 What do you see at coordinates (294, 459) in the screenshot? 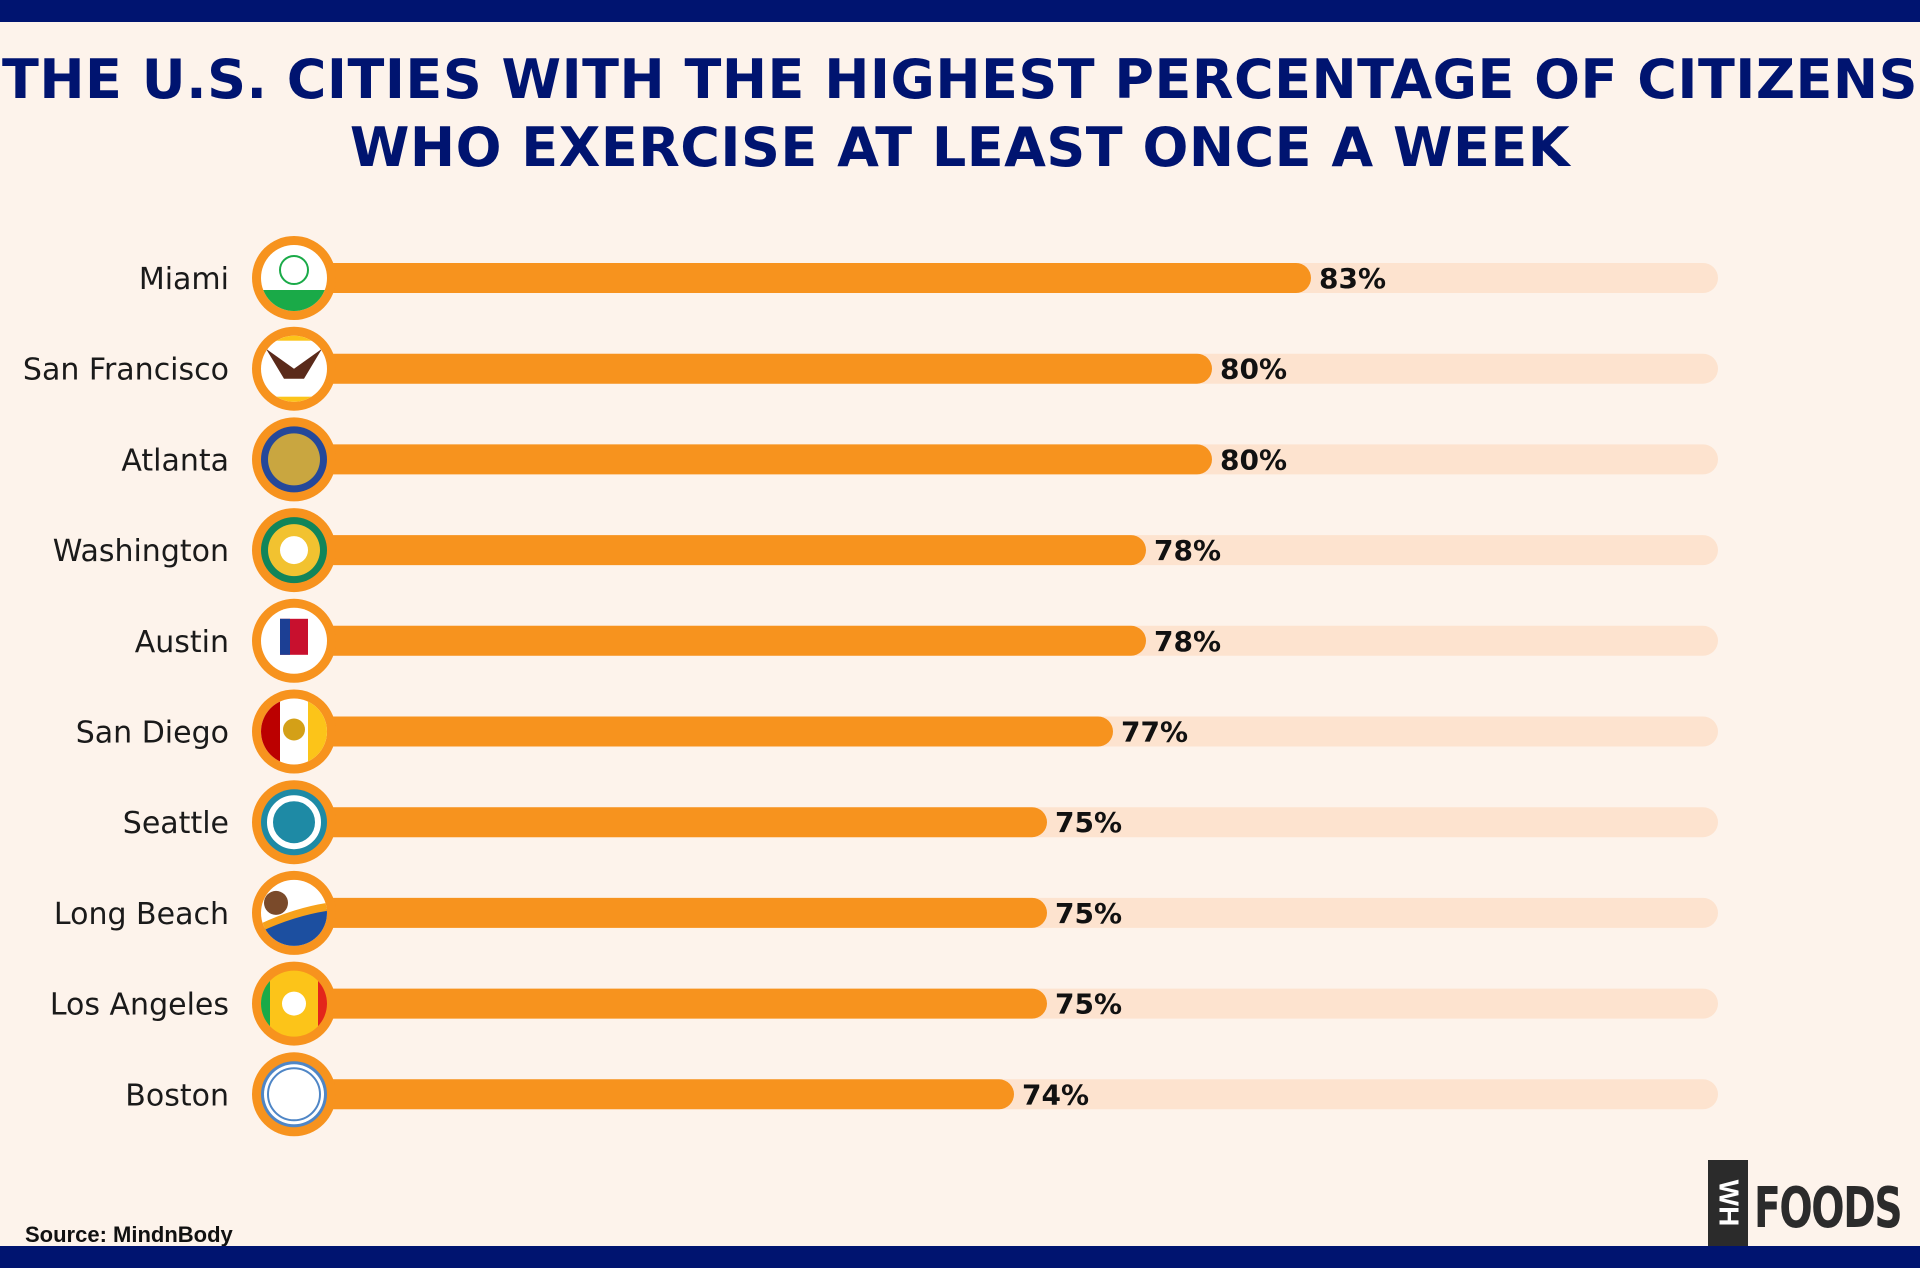
I see `atlanta-flag-icon` at bounding box center [294, 459].